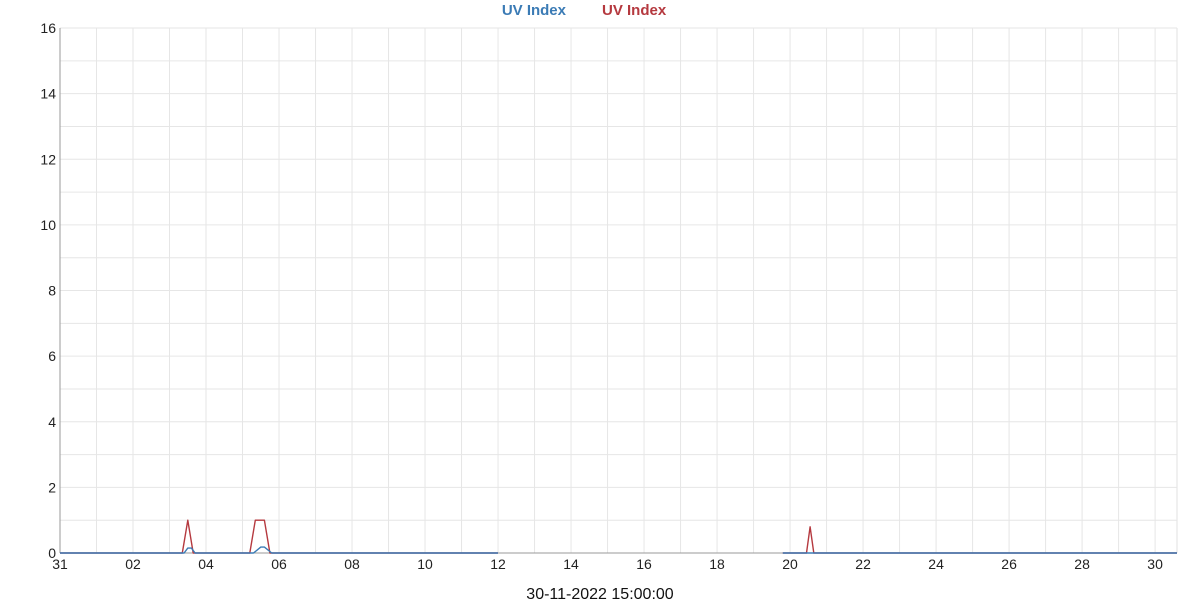 Image resolution: width=1200 pixels, height=600 pixels. What do you see at coordinates (644, 564) in the screenshot?
I see `x-tick-label: 16` at bounding box center [644, 564].